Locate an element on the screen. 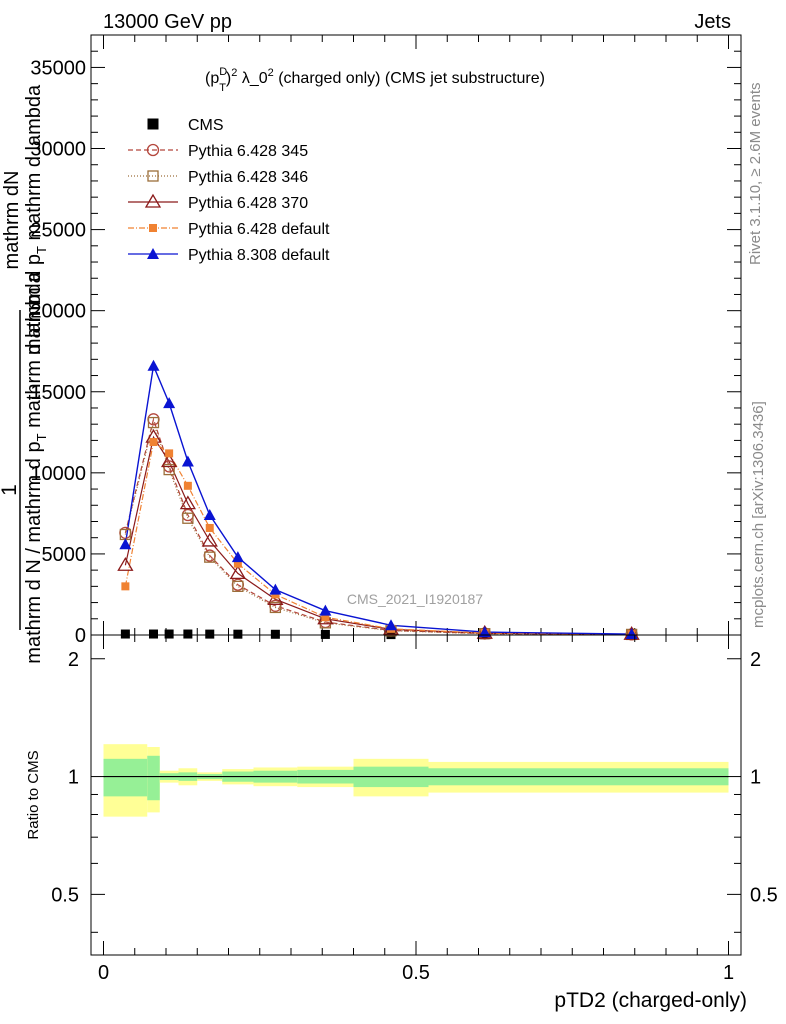  legend-marker-cms is located at coordinates (153, 124).